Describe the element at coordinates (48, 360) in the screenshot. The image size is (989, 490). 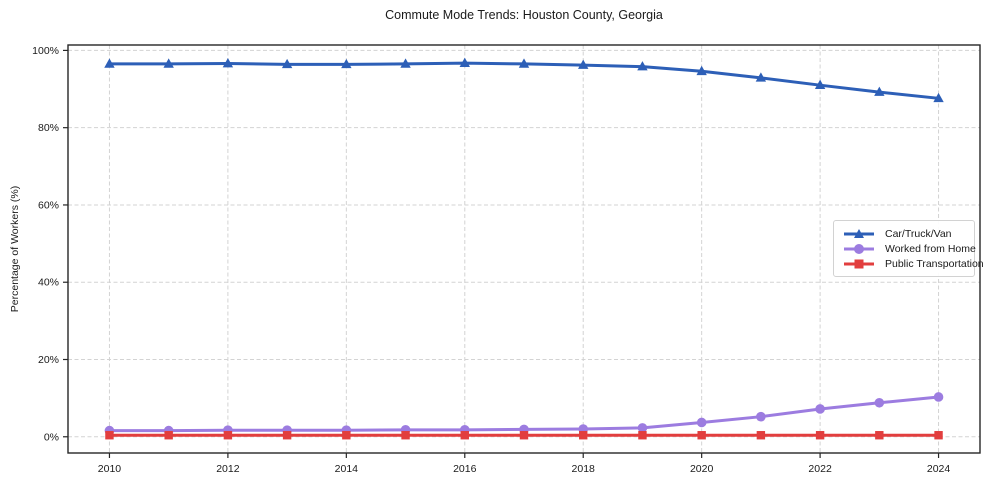
I see `svg-text: 20%` at that location.